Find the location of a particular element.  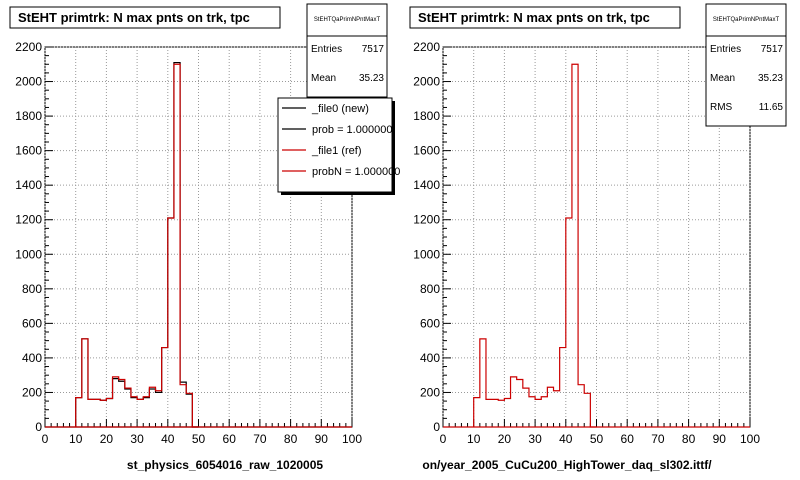

x-axis-label: st_physics_6054016_raw_1020005 is located at coordinates (225, 465).